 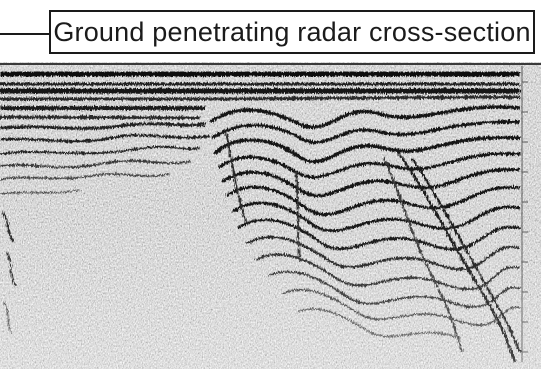 What do you see at coordinates (24, 34) in the screenshot?
I see `title-leader` at bounding box center [24, 34].